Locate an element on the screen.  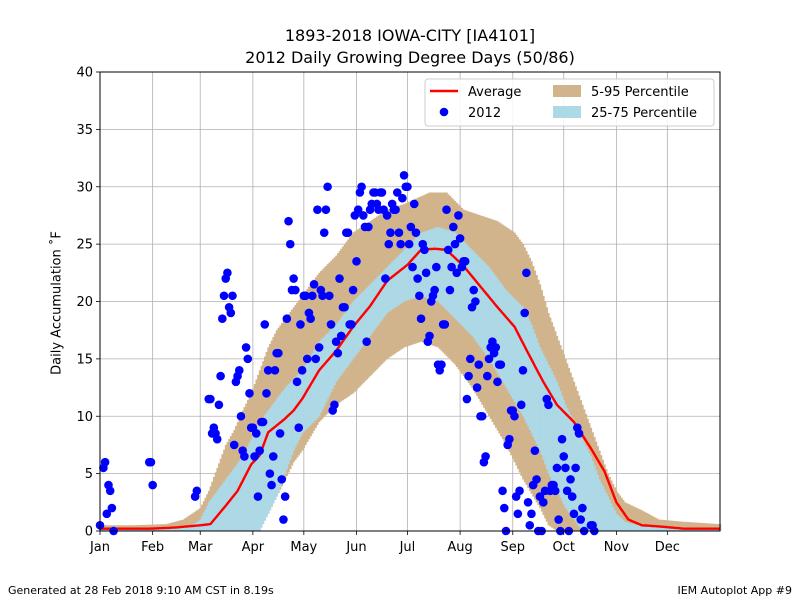
legend-label: 2012 is located at coordinates (484, 113).